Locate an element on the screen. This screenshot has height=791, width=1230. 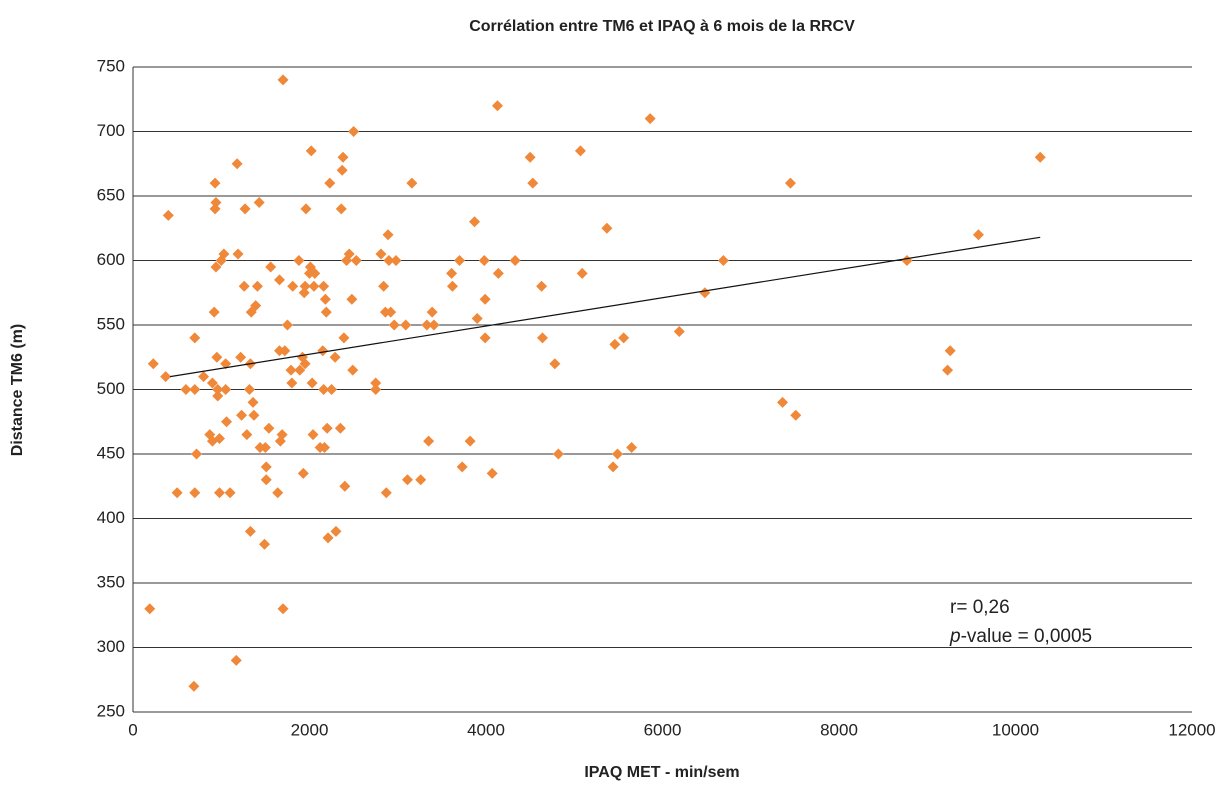
x-tick-label: 10000 is located at coordinates (1015, 729).